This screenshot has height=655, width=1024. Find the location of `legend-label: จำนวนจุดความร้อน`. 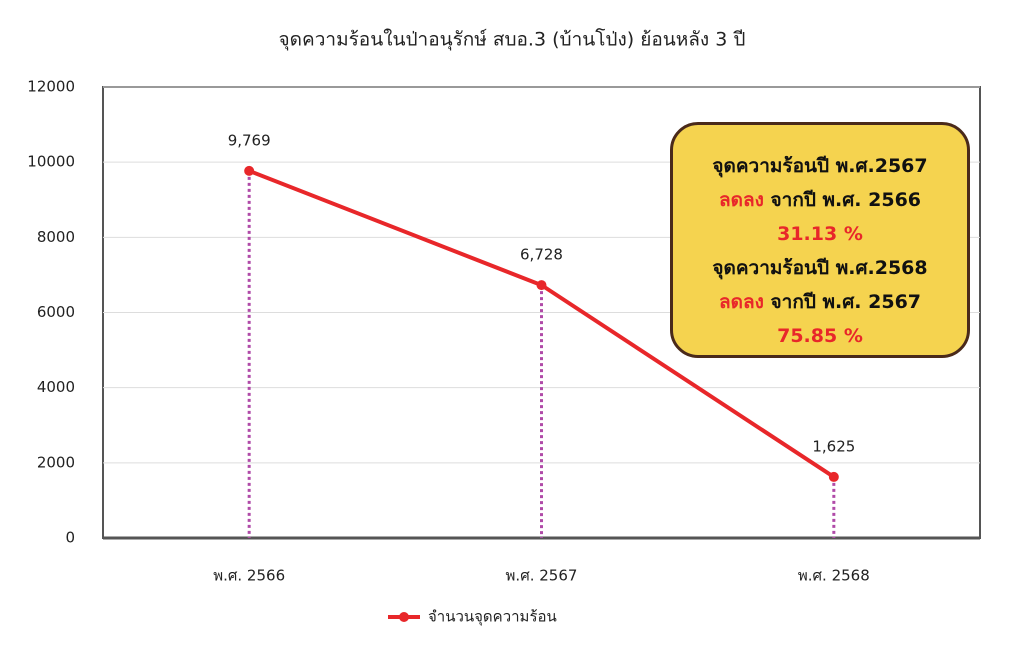

legend-label: จำนวนจุดความร้อน is located at coordinates (492, 617).